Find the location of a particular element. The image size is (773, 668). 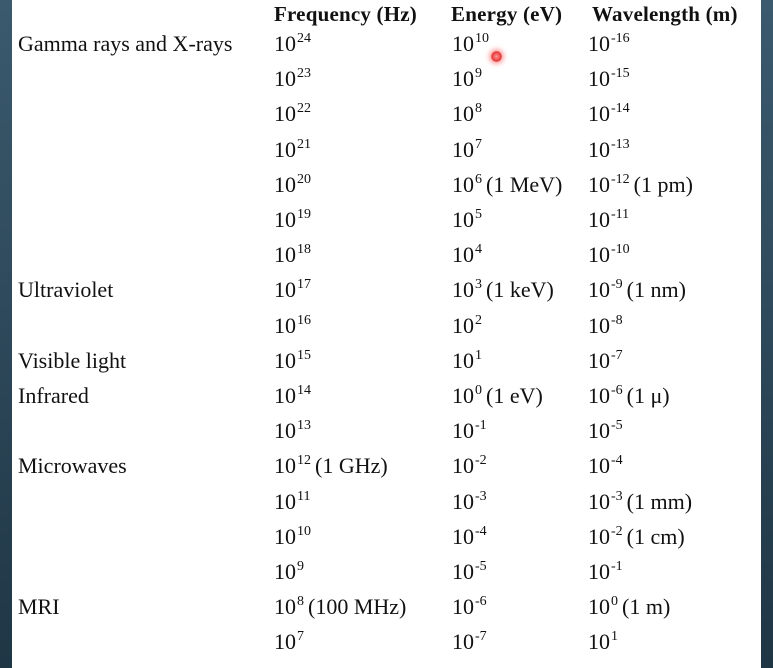

energy-cell: 10-5 is located at coordinates (469, 572).